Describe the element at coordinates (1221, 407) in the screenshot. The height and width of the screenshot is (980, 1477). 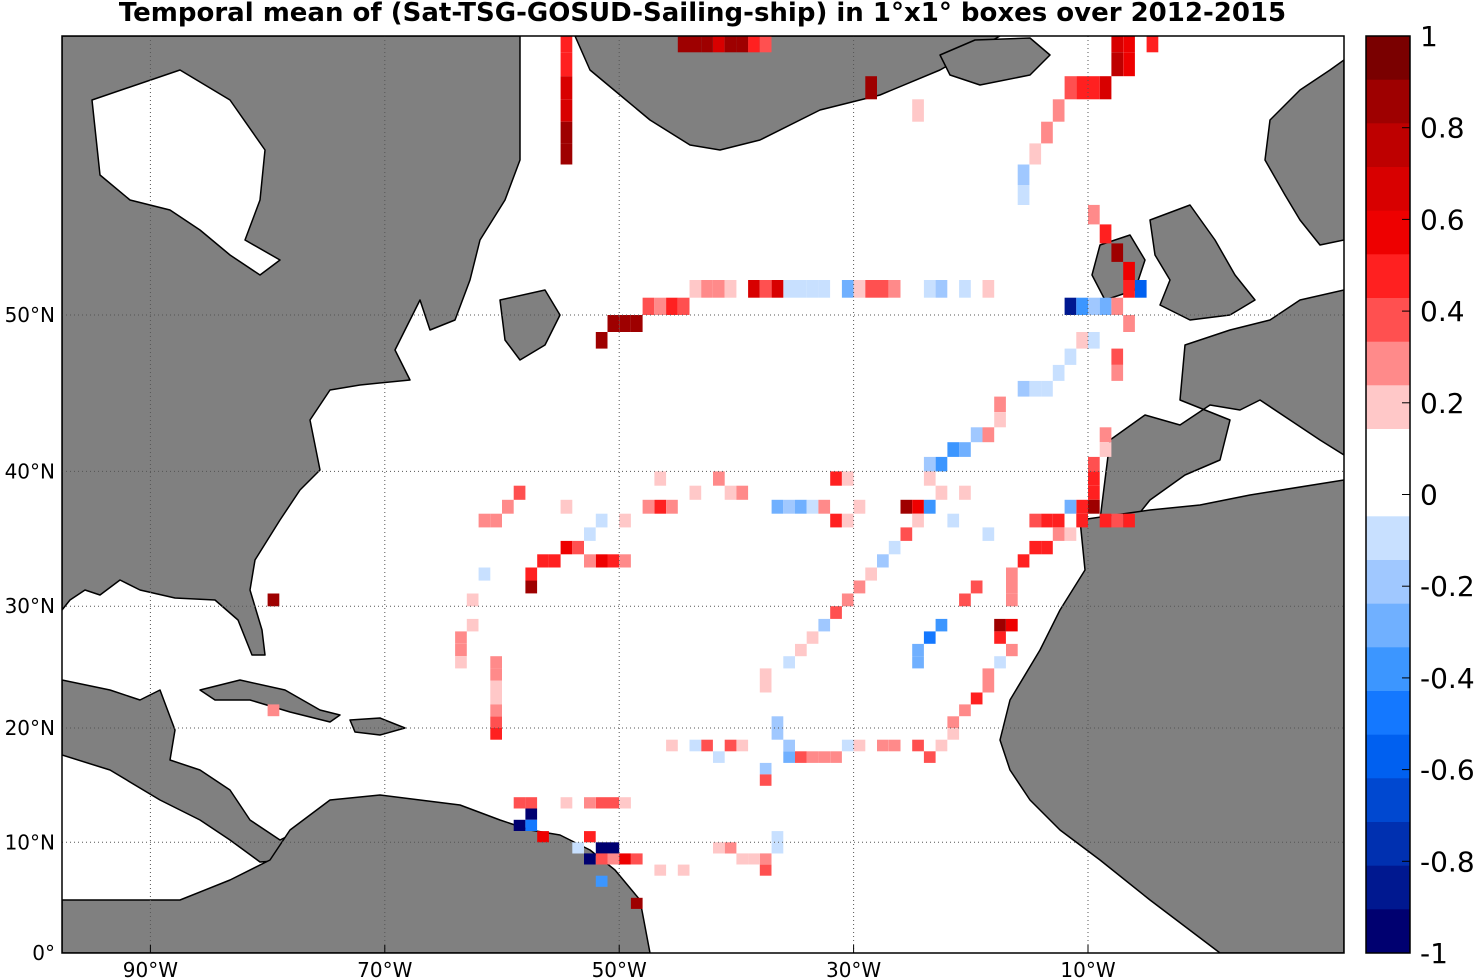
I see `europe-land` at that location.